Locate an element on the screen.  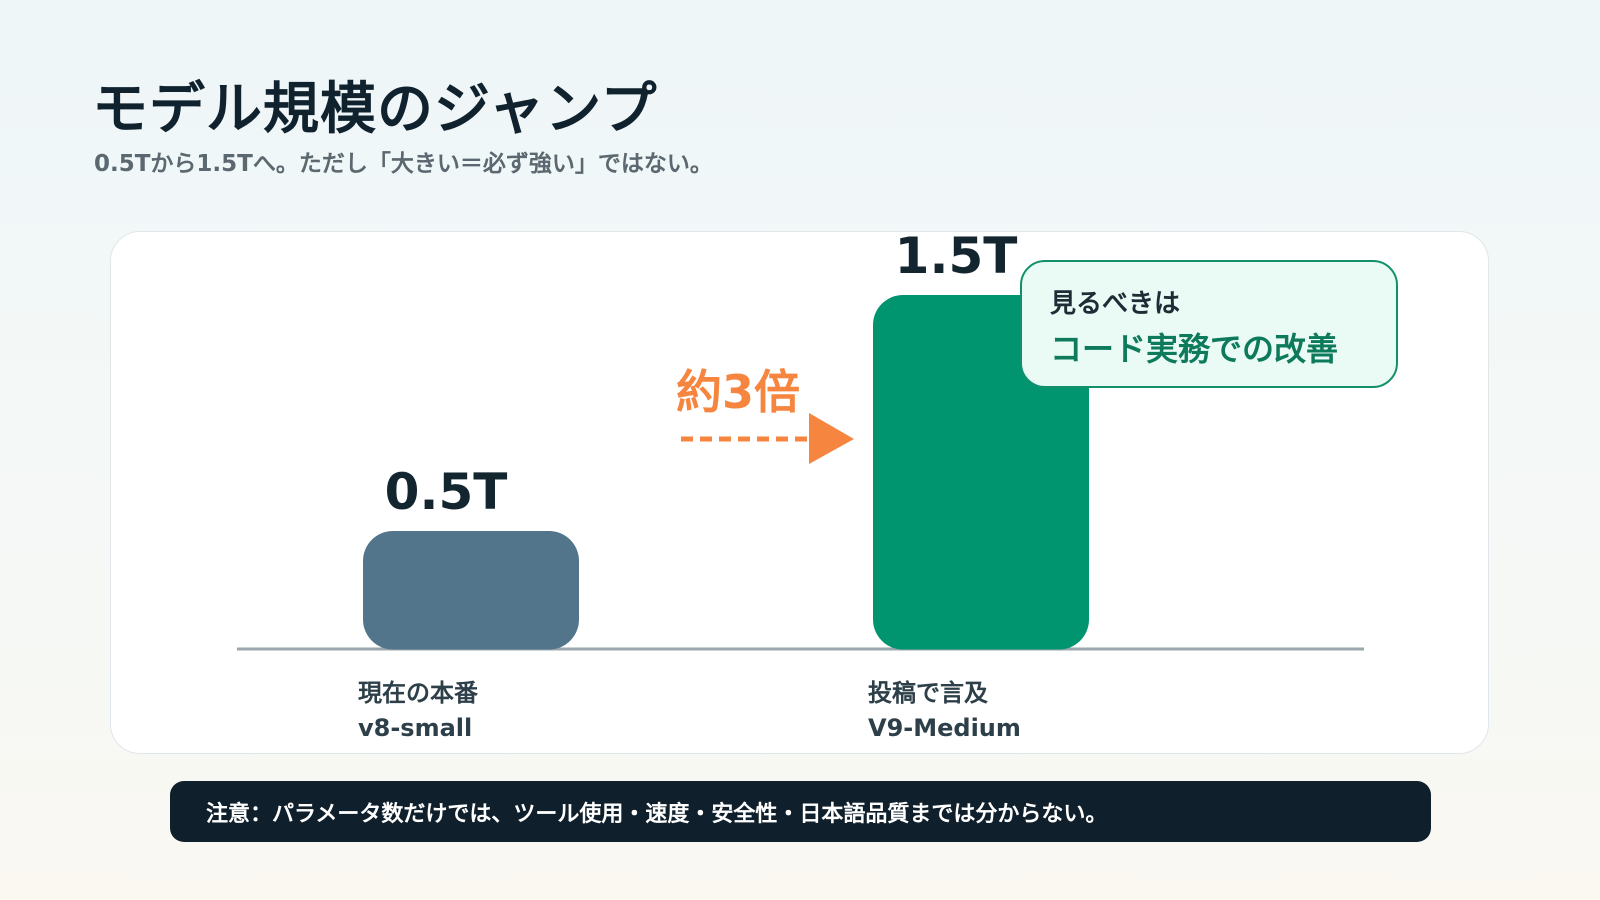
value-label-1: 0.5T is located at coordinates (446, 492).